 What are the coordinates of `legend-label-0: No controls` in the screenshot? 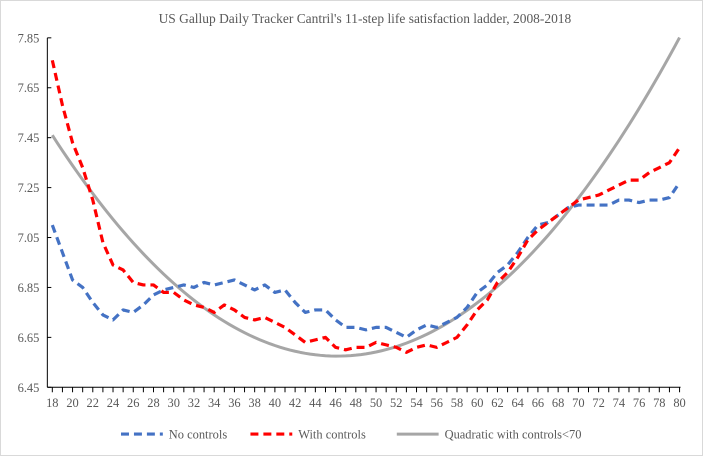 It's located at (198, 435).